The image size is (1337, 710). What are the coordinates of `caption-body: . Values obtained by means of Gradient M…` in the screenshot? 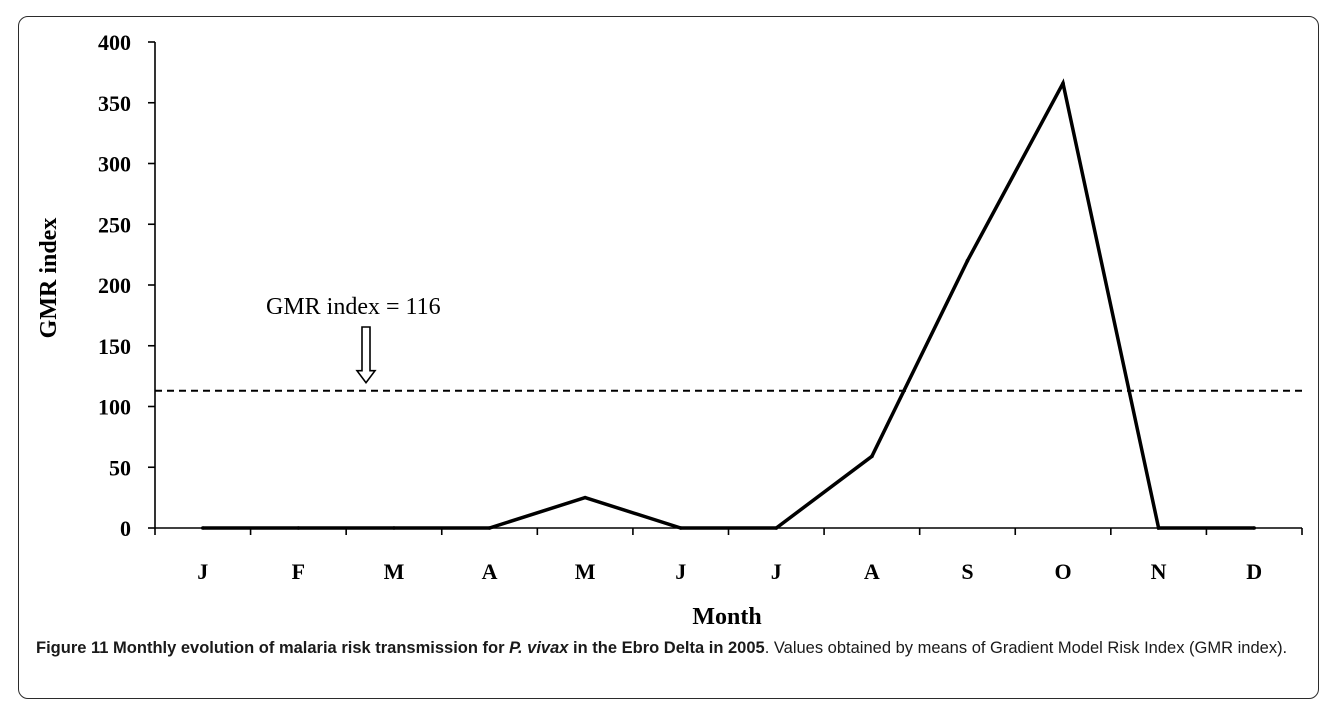 It's located at (1026, 648).